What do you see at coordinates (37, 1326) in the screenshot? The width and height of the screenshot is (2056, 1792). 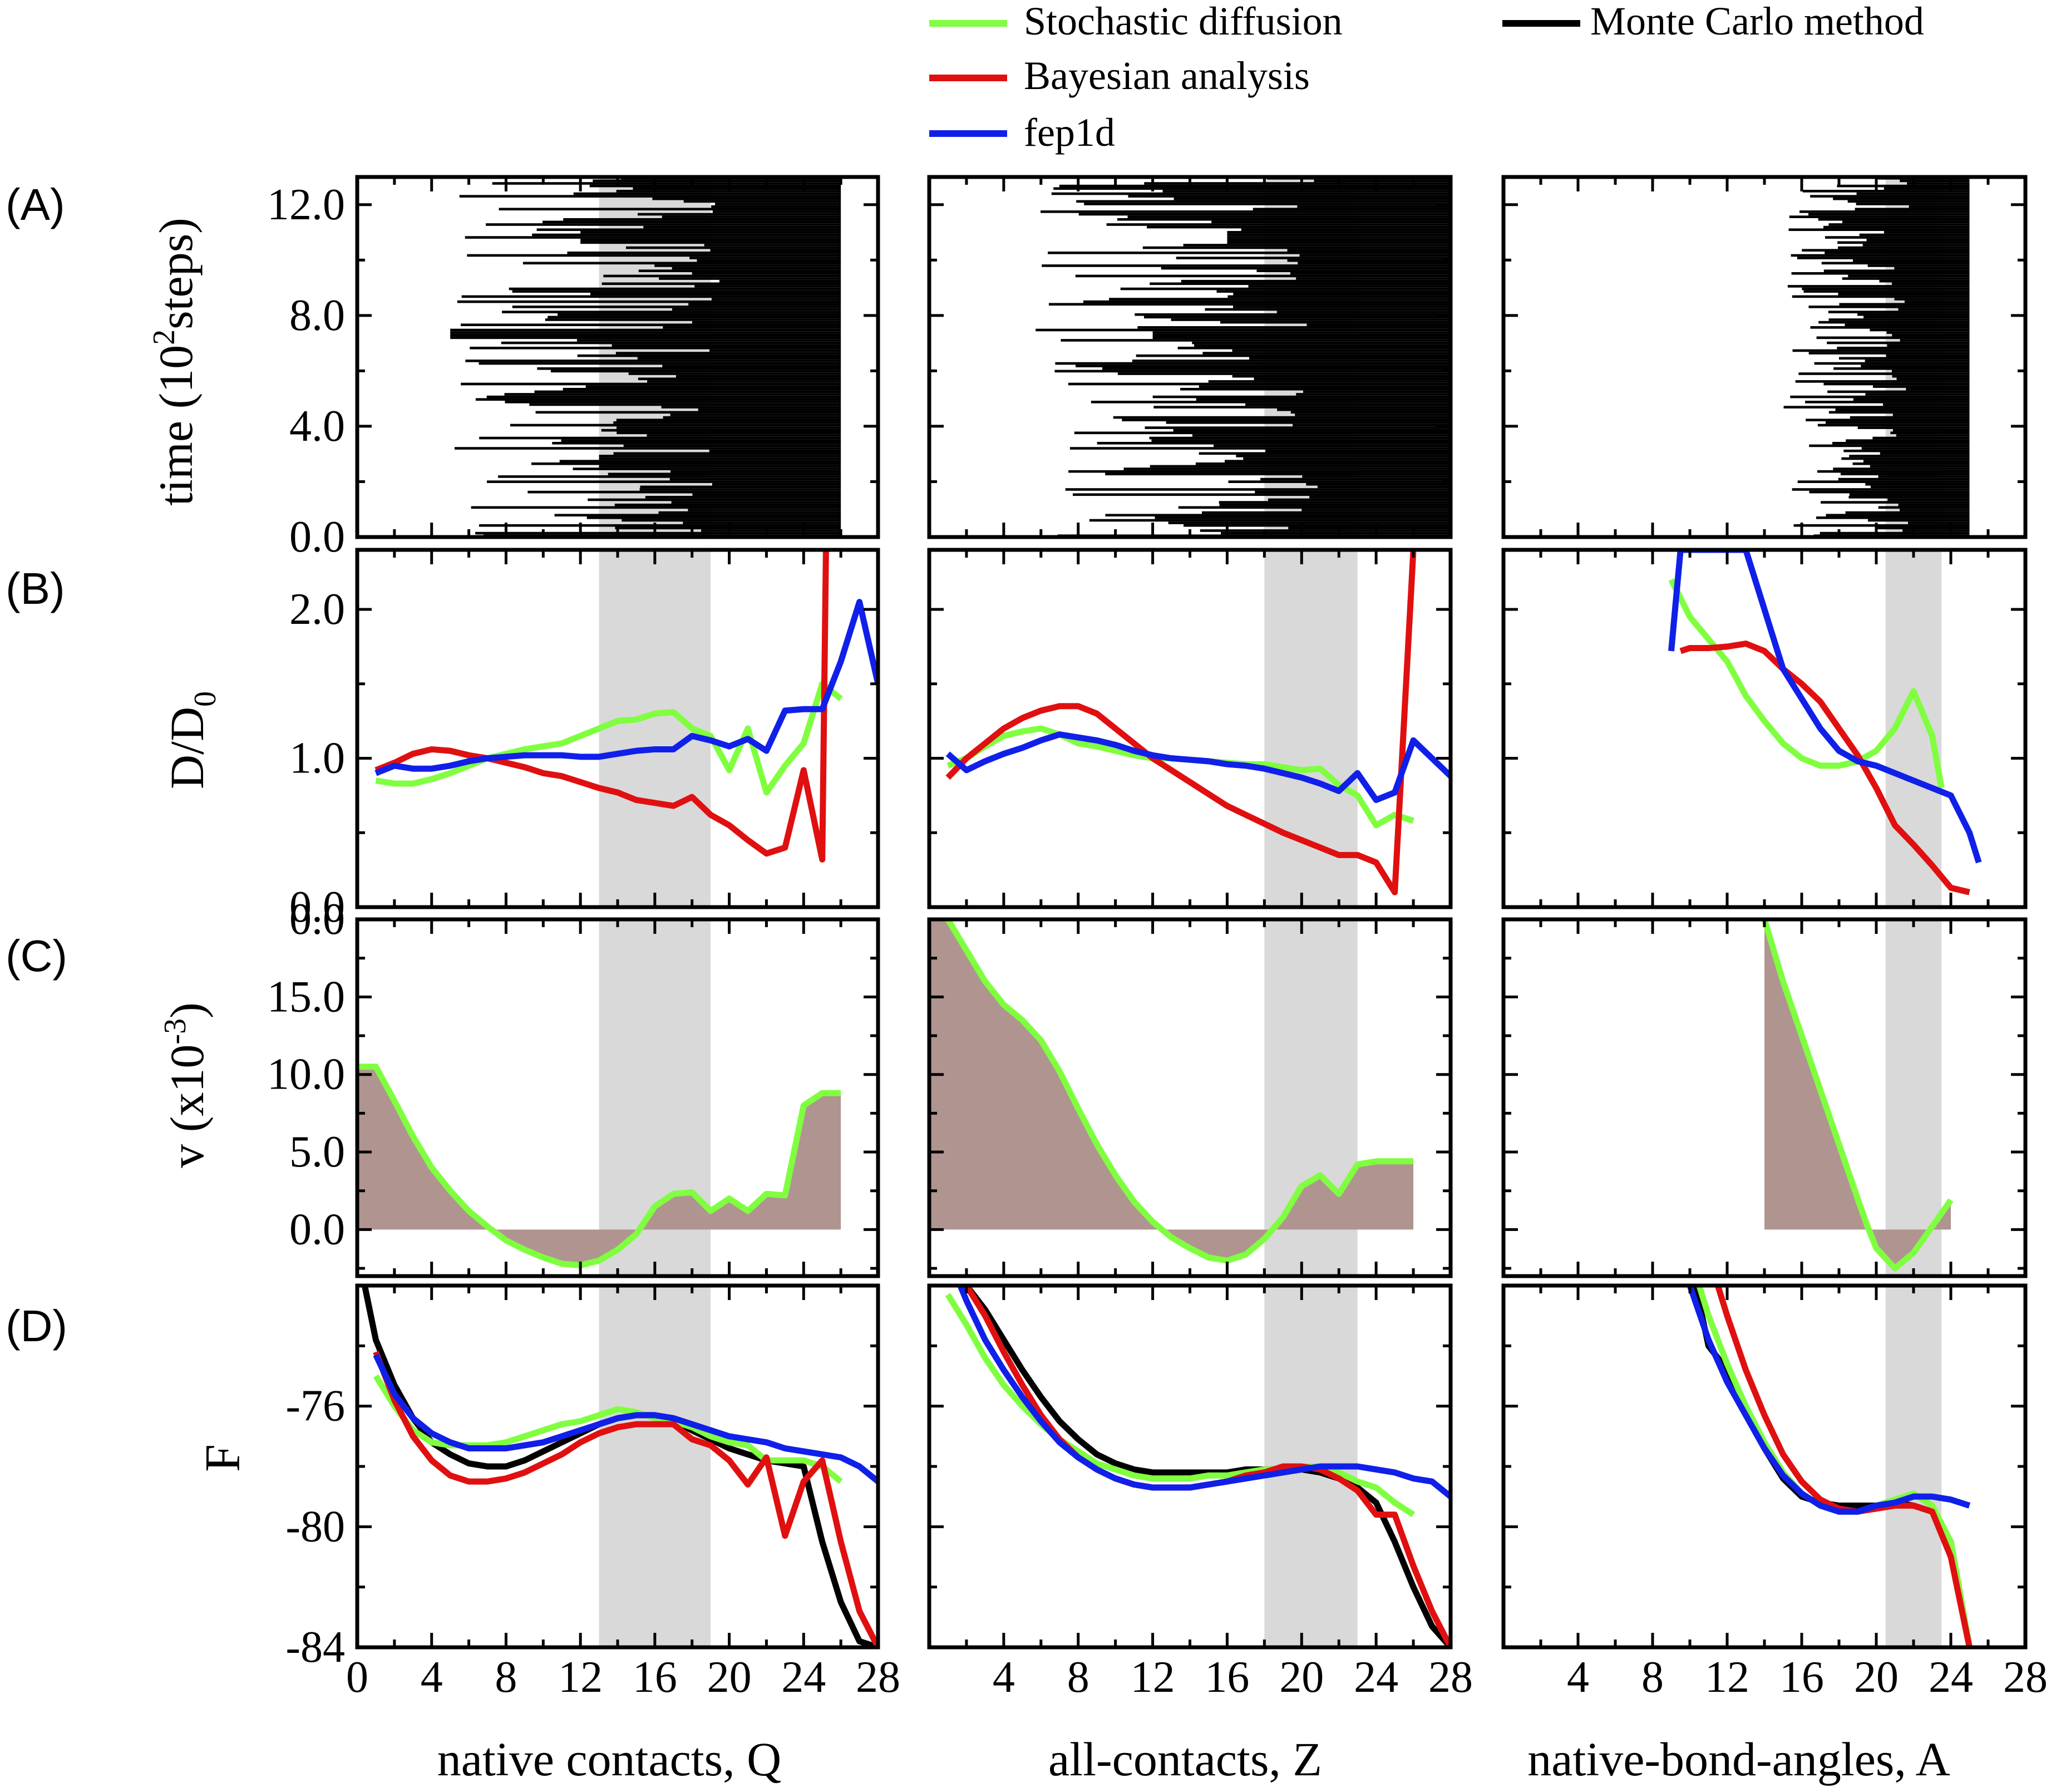 I see `row-label-d: (D)` at bounding box center [37, 1326].